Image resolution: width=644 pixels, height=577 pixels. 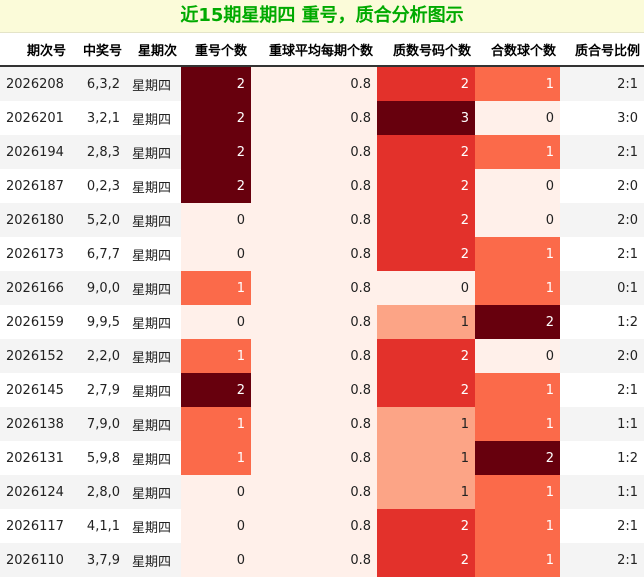 What do you see at coordinates (35, 50) in the screenshot?
I see `header-issue: 期次号` at bounding box center [35, 50].